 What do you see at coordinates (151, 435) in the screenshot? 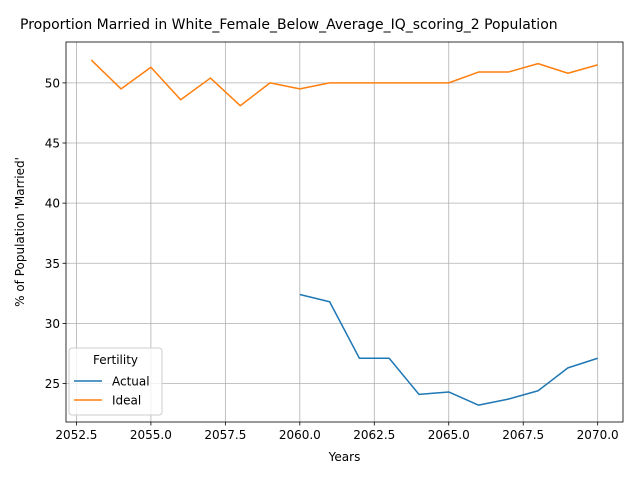
I see `x-tick-label: 2055.0` at bounding box center [151, 435].